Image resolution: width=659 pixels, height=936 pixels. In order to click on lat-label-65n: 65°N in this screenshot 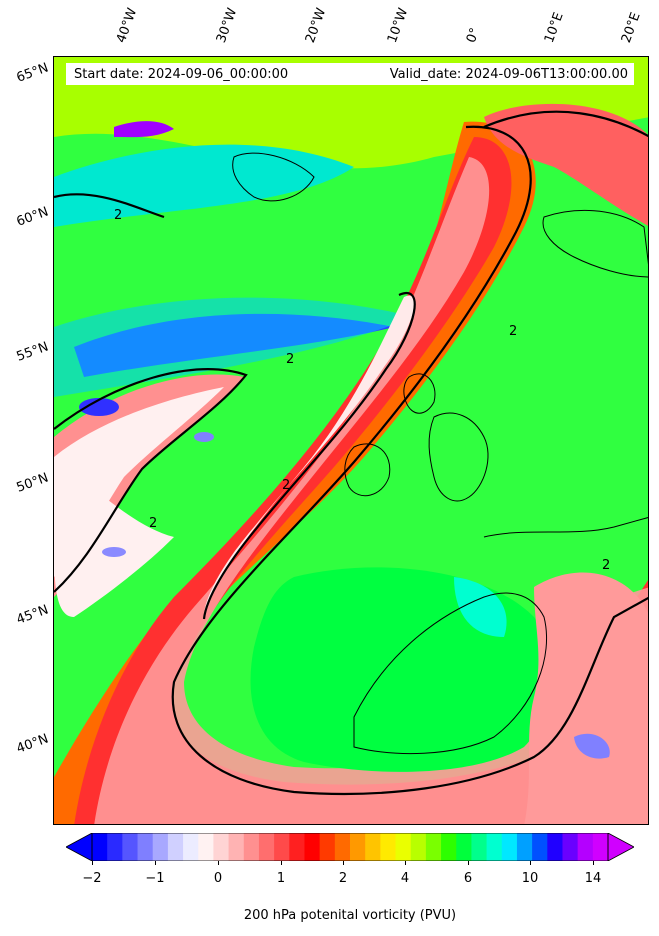, I will do `click(32, 73)`.